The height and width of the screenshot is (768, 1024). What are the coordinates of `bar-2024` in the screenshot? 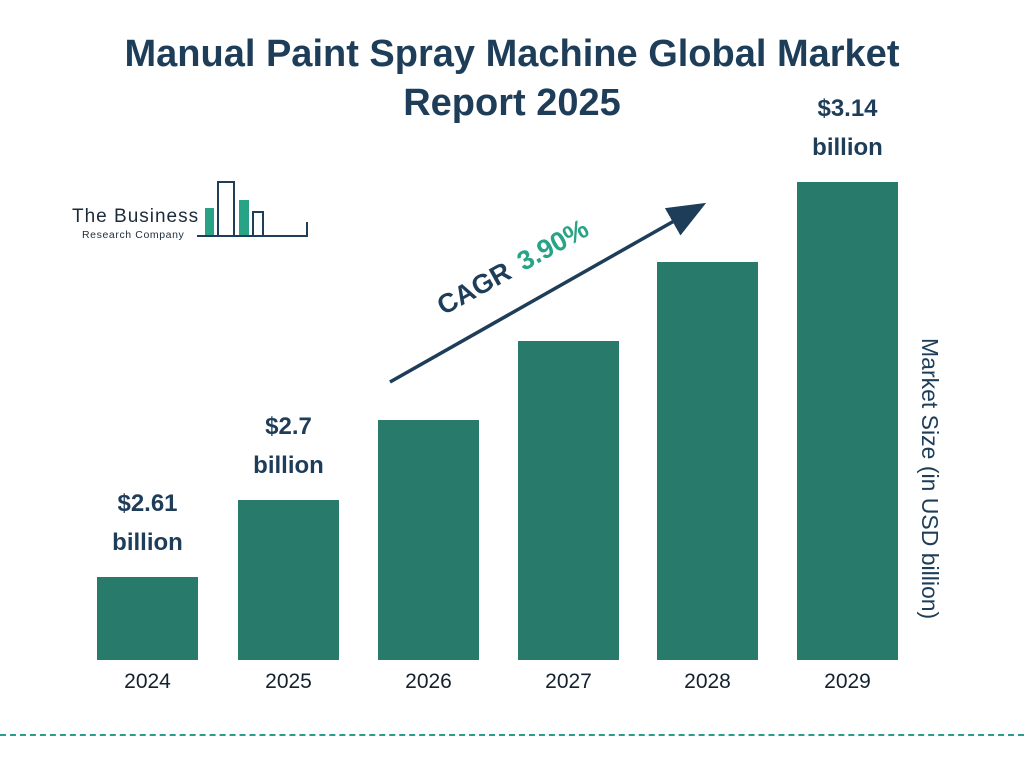 It's located at (147, 618).